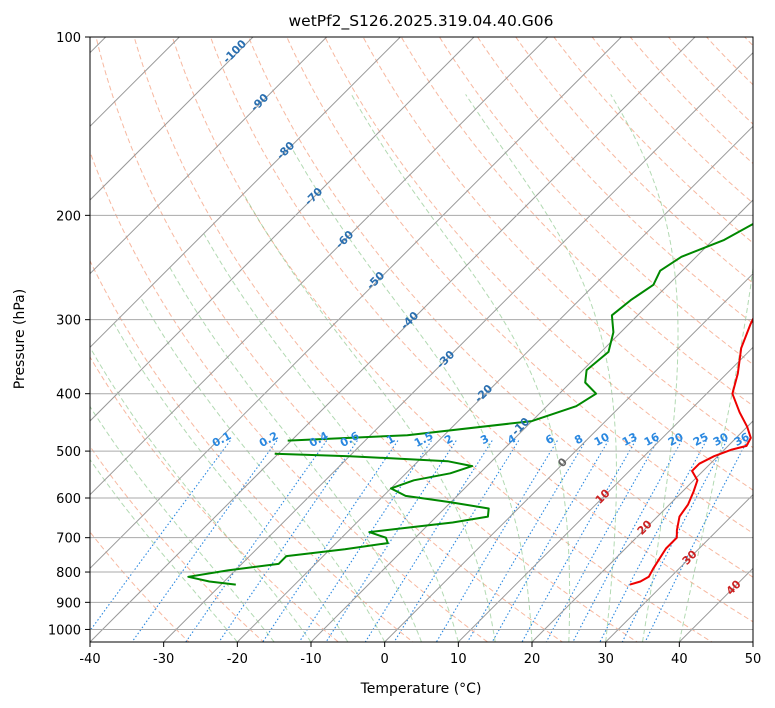 Image resolution: width=775 pixels, height=708 pixels. I want to click on x-tick-label: -30, so click(163, 659).